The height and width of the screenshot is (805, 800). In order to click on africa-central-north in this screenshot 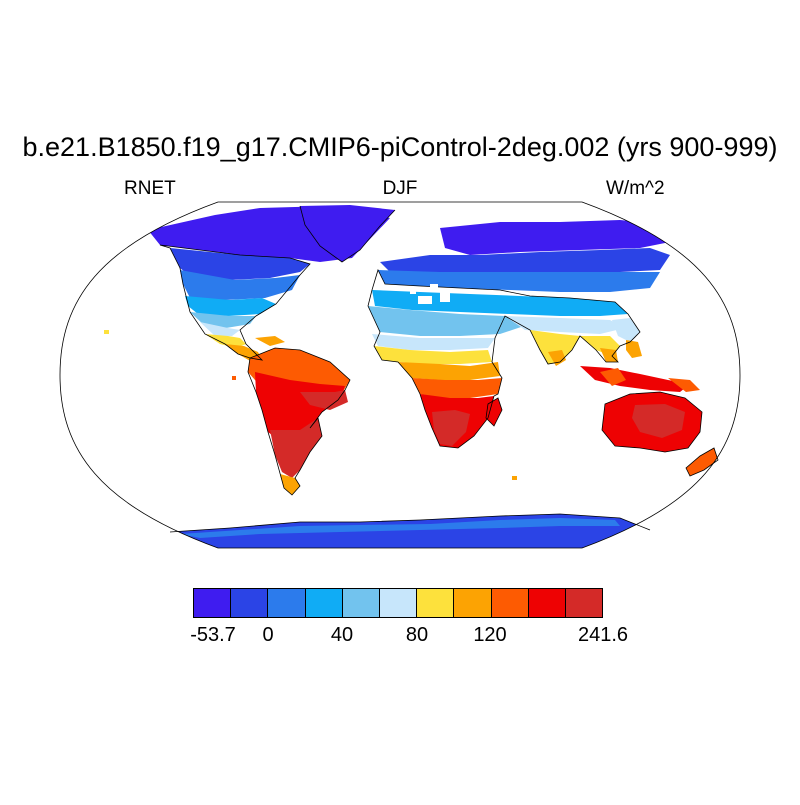, I will do `click(449, 371)`.